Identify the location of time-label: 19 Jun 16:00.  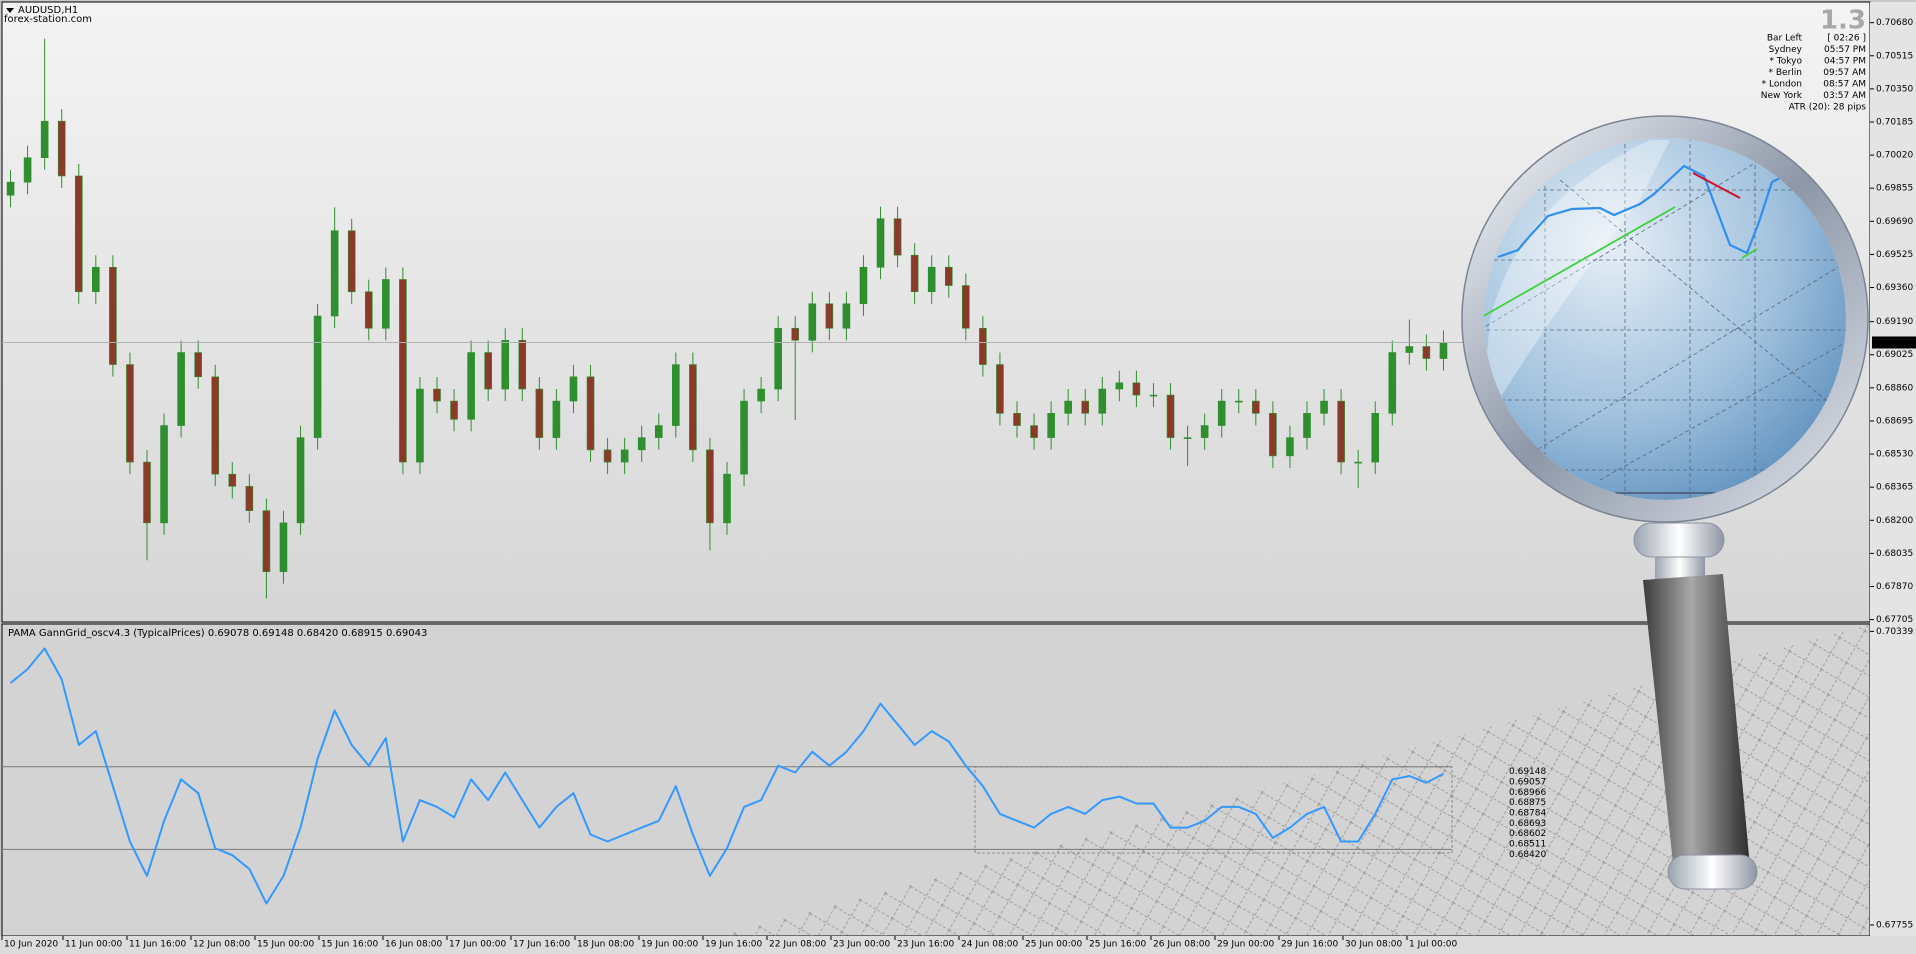
(733, 945).